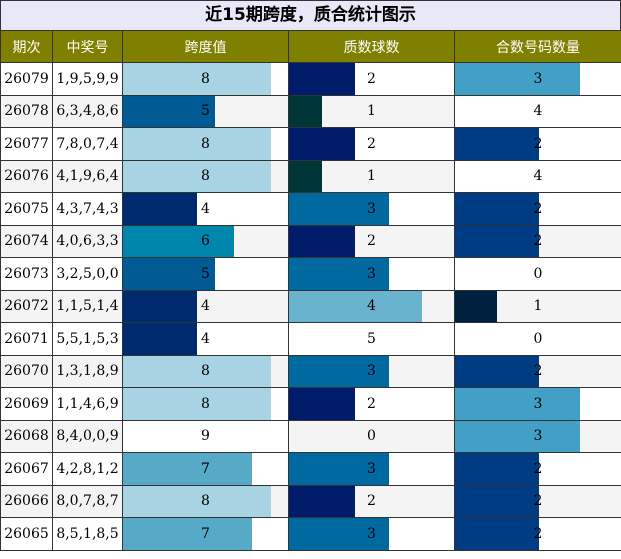 The image size is (621, 559). What do you see at coordinates (87, 469) in the screenshot?
I see `numbers-cell: 4,2,8,1,2` at bounding box center [87, 469].